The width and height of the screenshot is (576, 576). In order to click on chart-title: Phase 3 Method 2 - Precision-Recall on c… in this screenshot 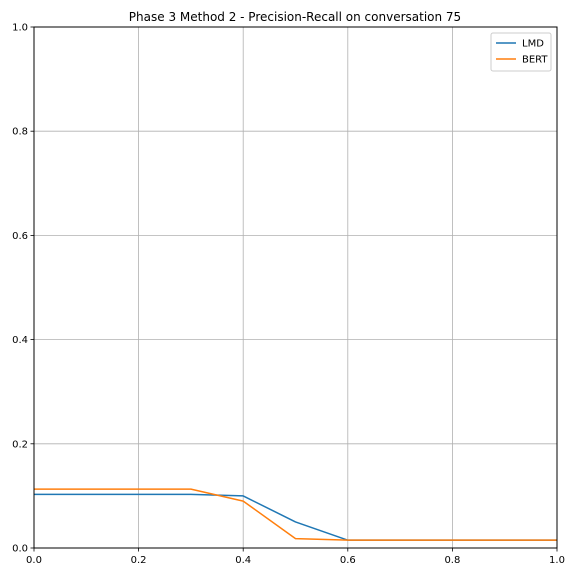, I will do `click(295, 17)`.